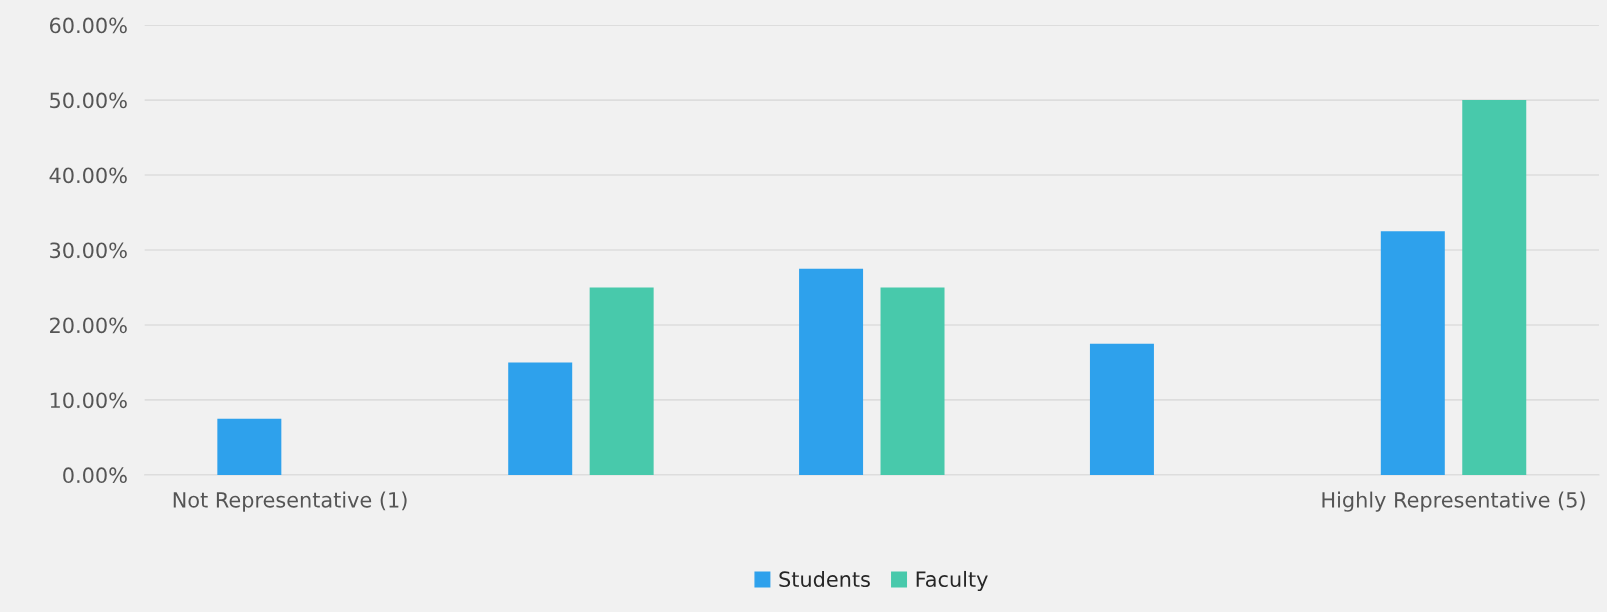  Describe the element at coordinates (824, 579) in the screenshot. I see `legend-label: Students` at that location.